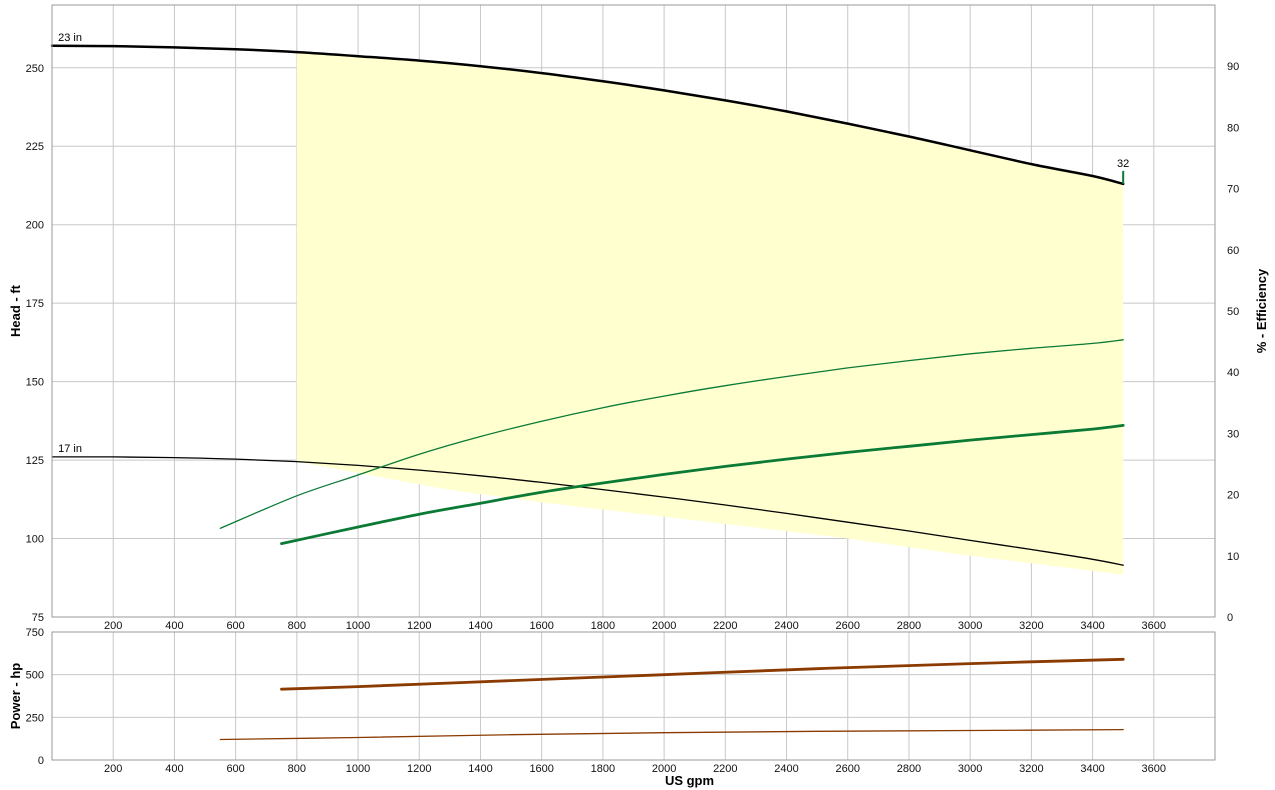 Image resolution: width=1275 pixels, height=790 pixels. What do you see at coordinates (174, 769) in the screenshot?
I see `power-x-tick-label: 400` at bounding box center [174, 769].